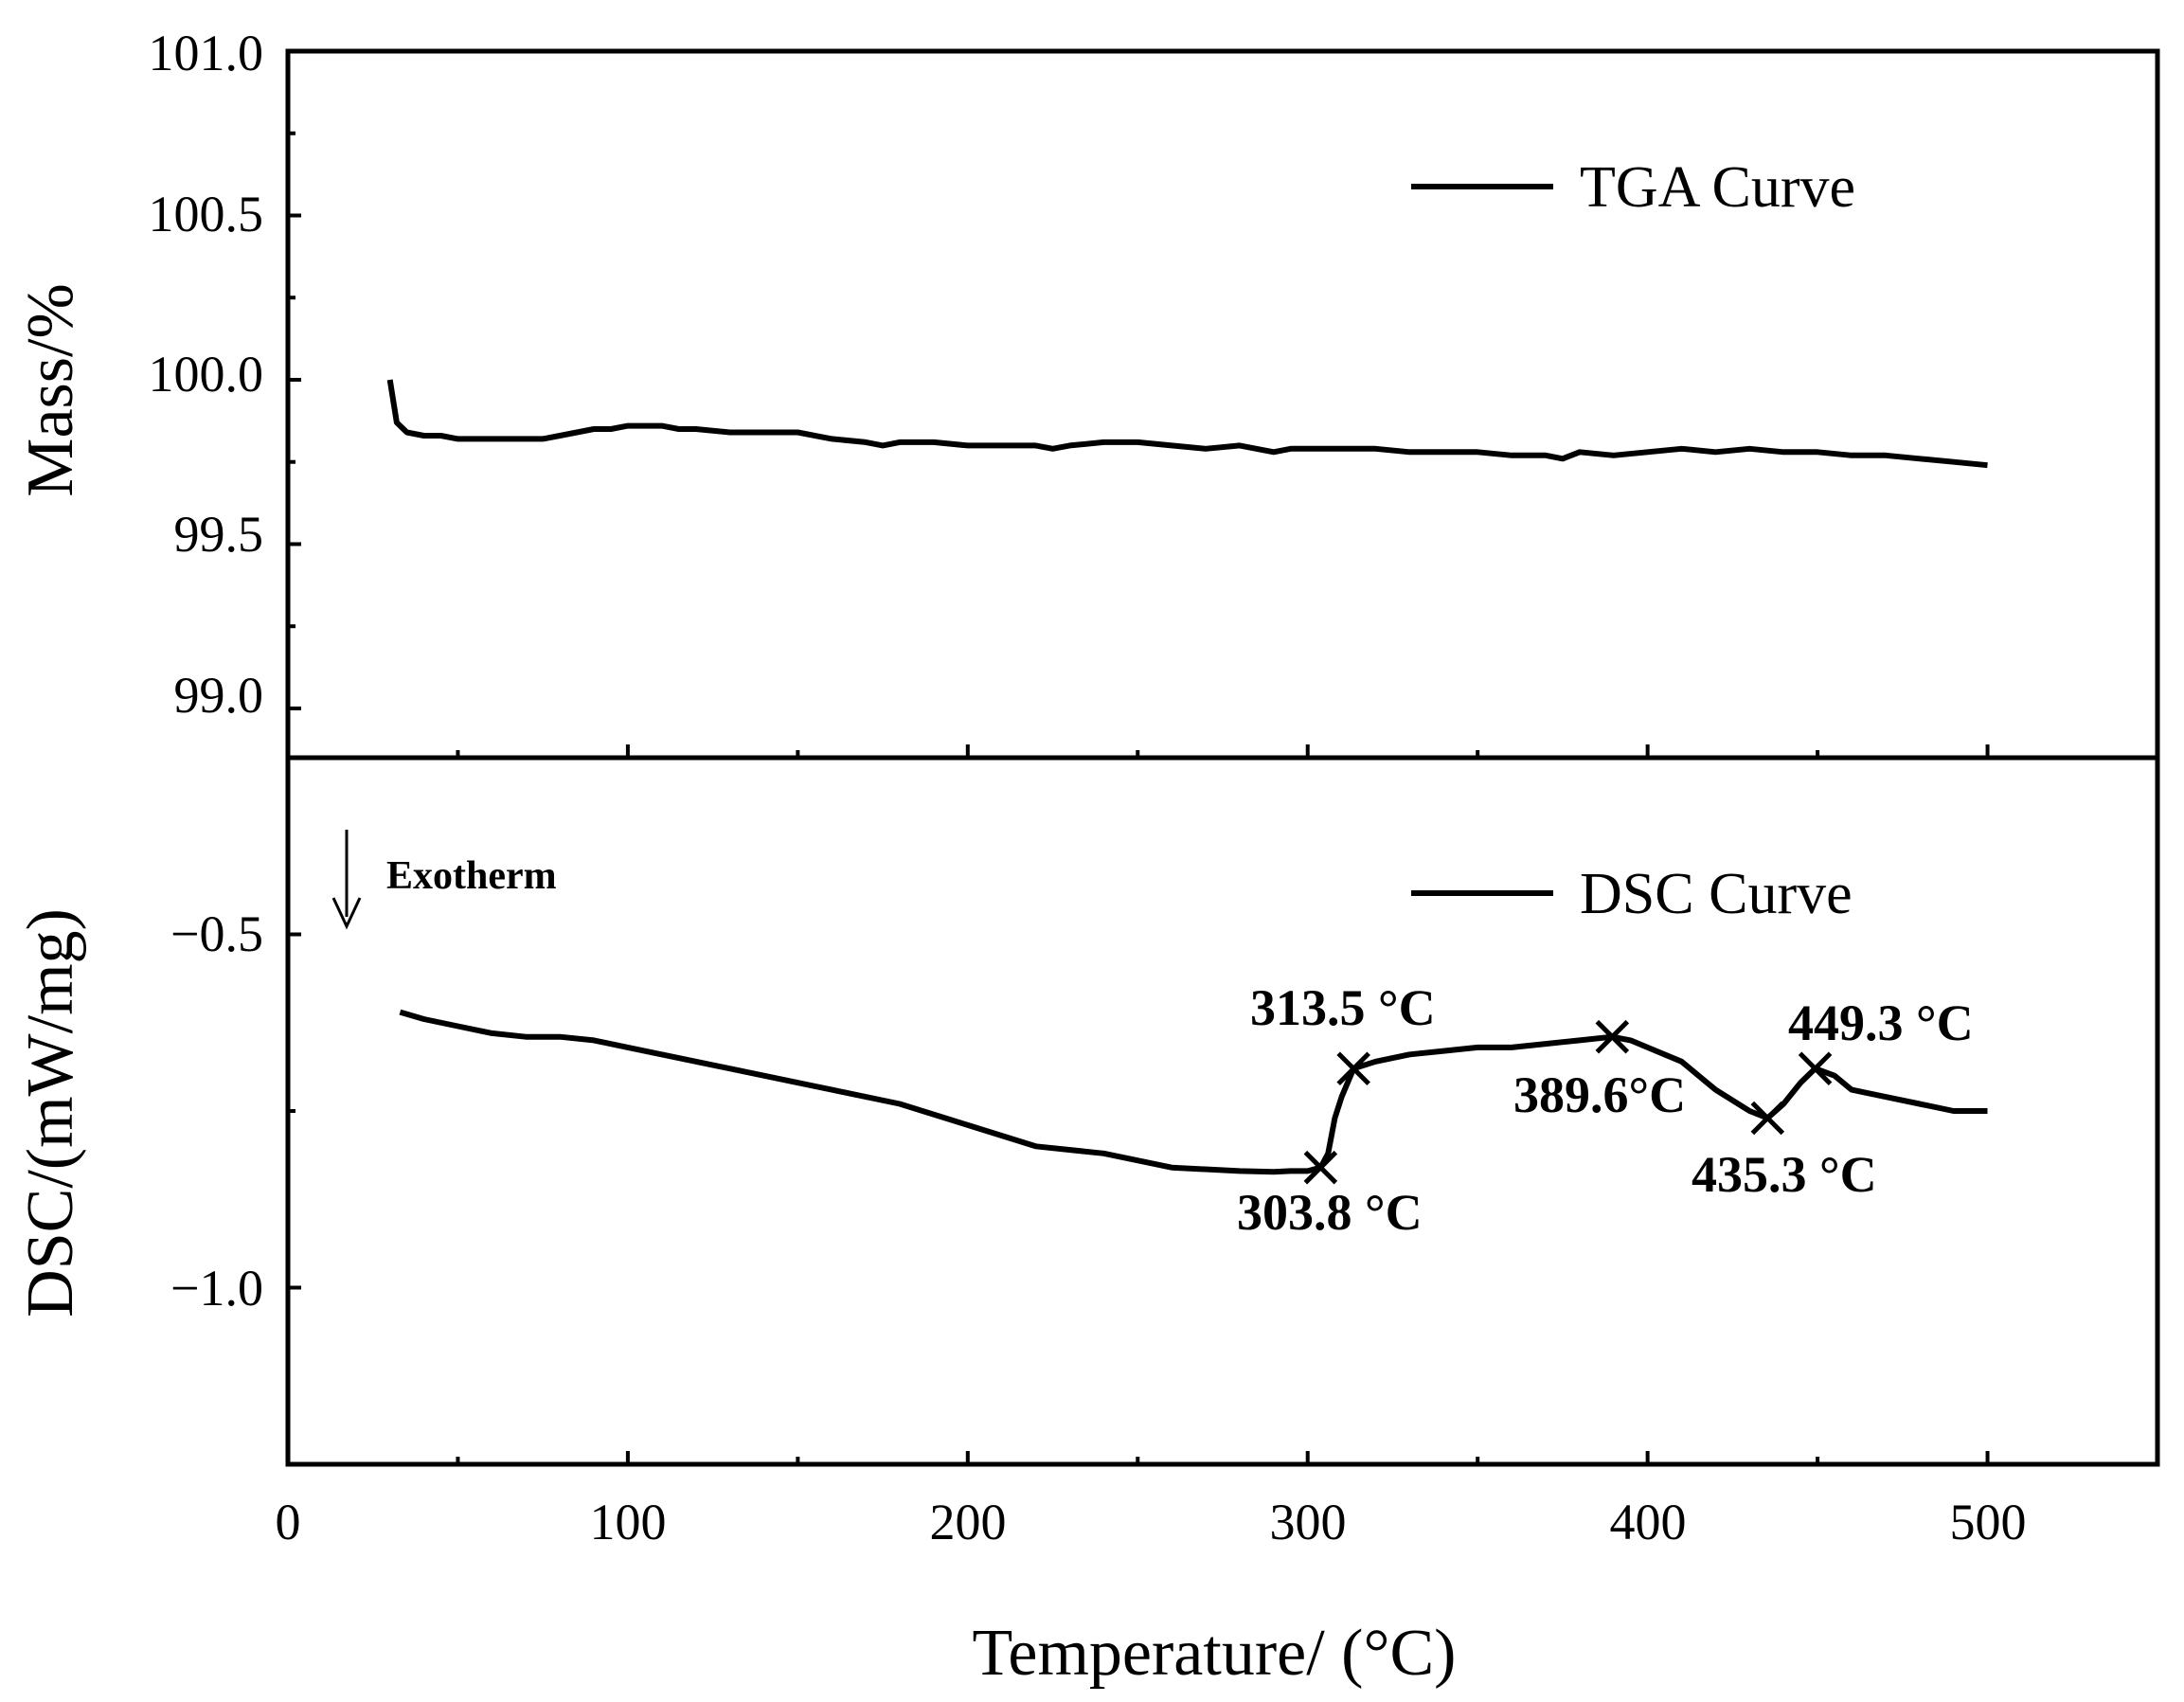 The height and width of the screenshot is (1702, 2184). What do you see at coordinates (1330, 1212) in the screenshot?
I see `peak-label-303: 303.8 °C` at bounding box center [1330, 1212].